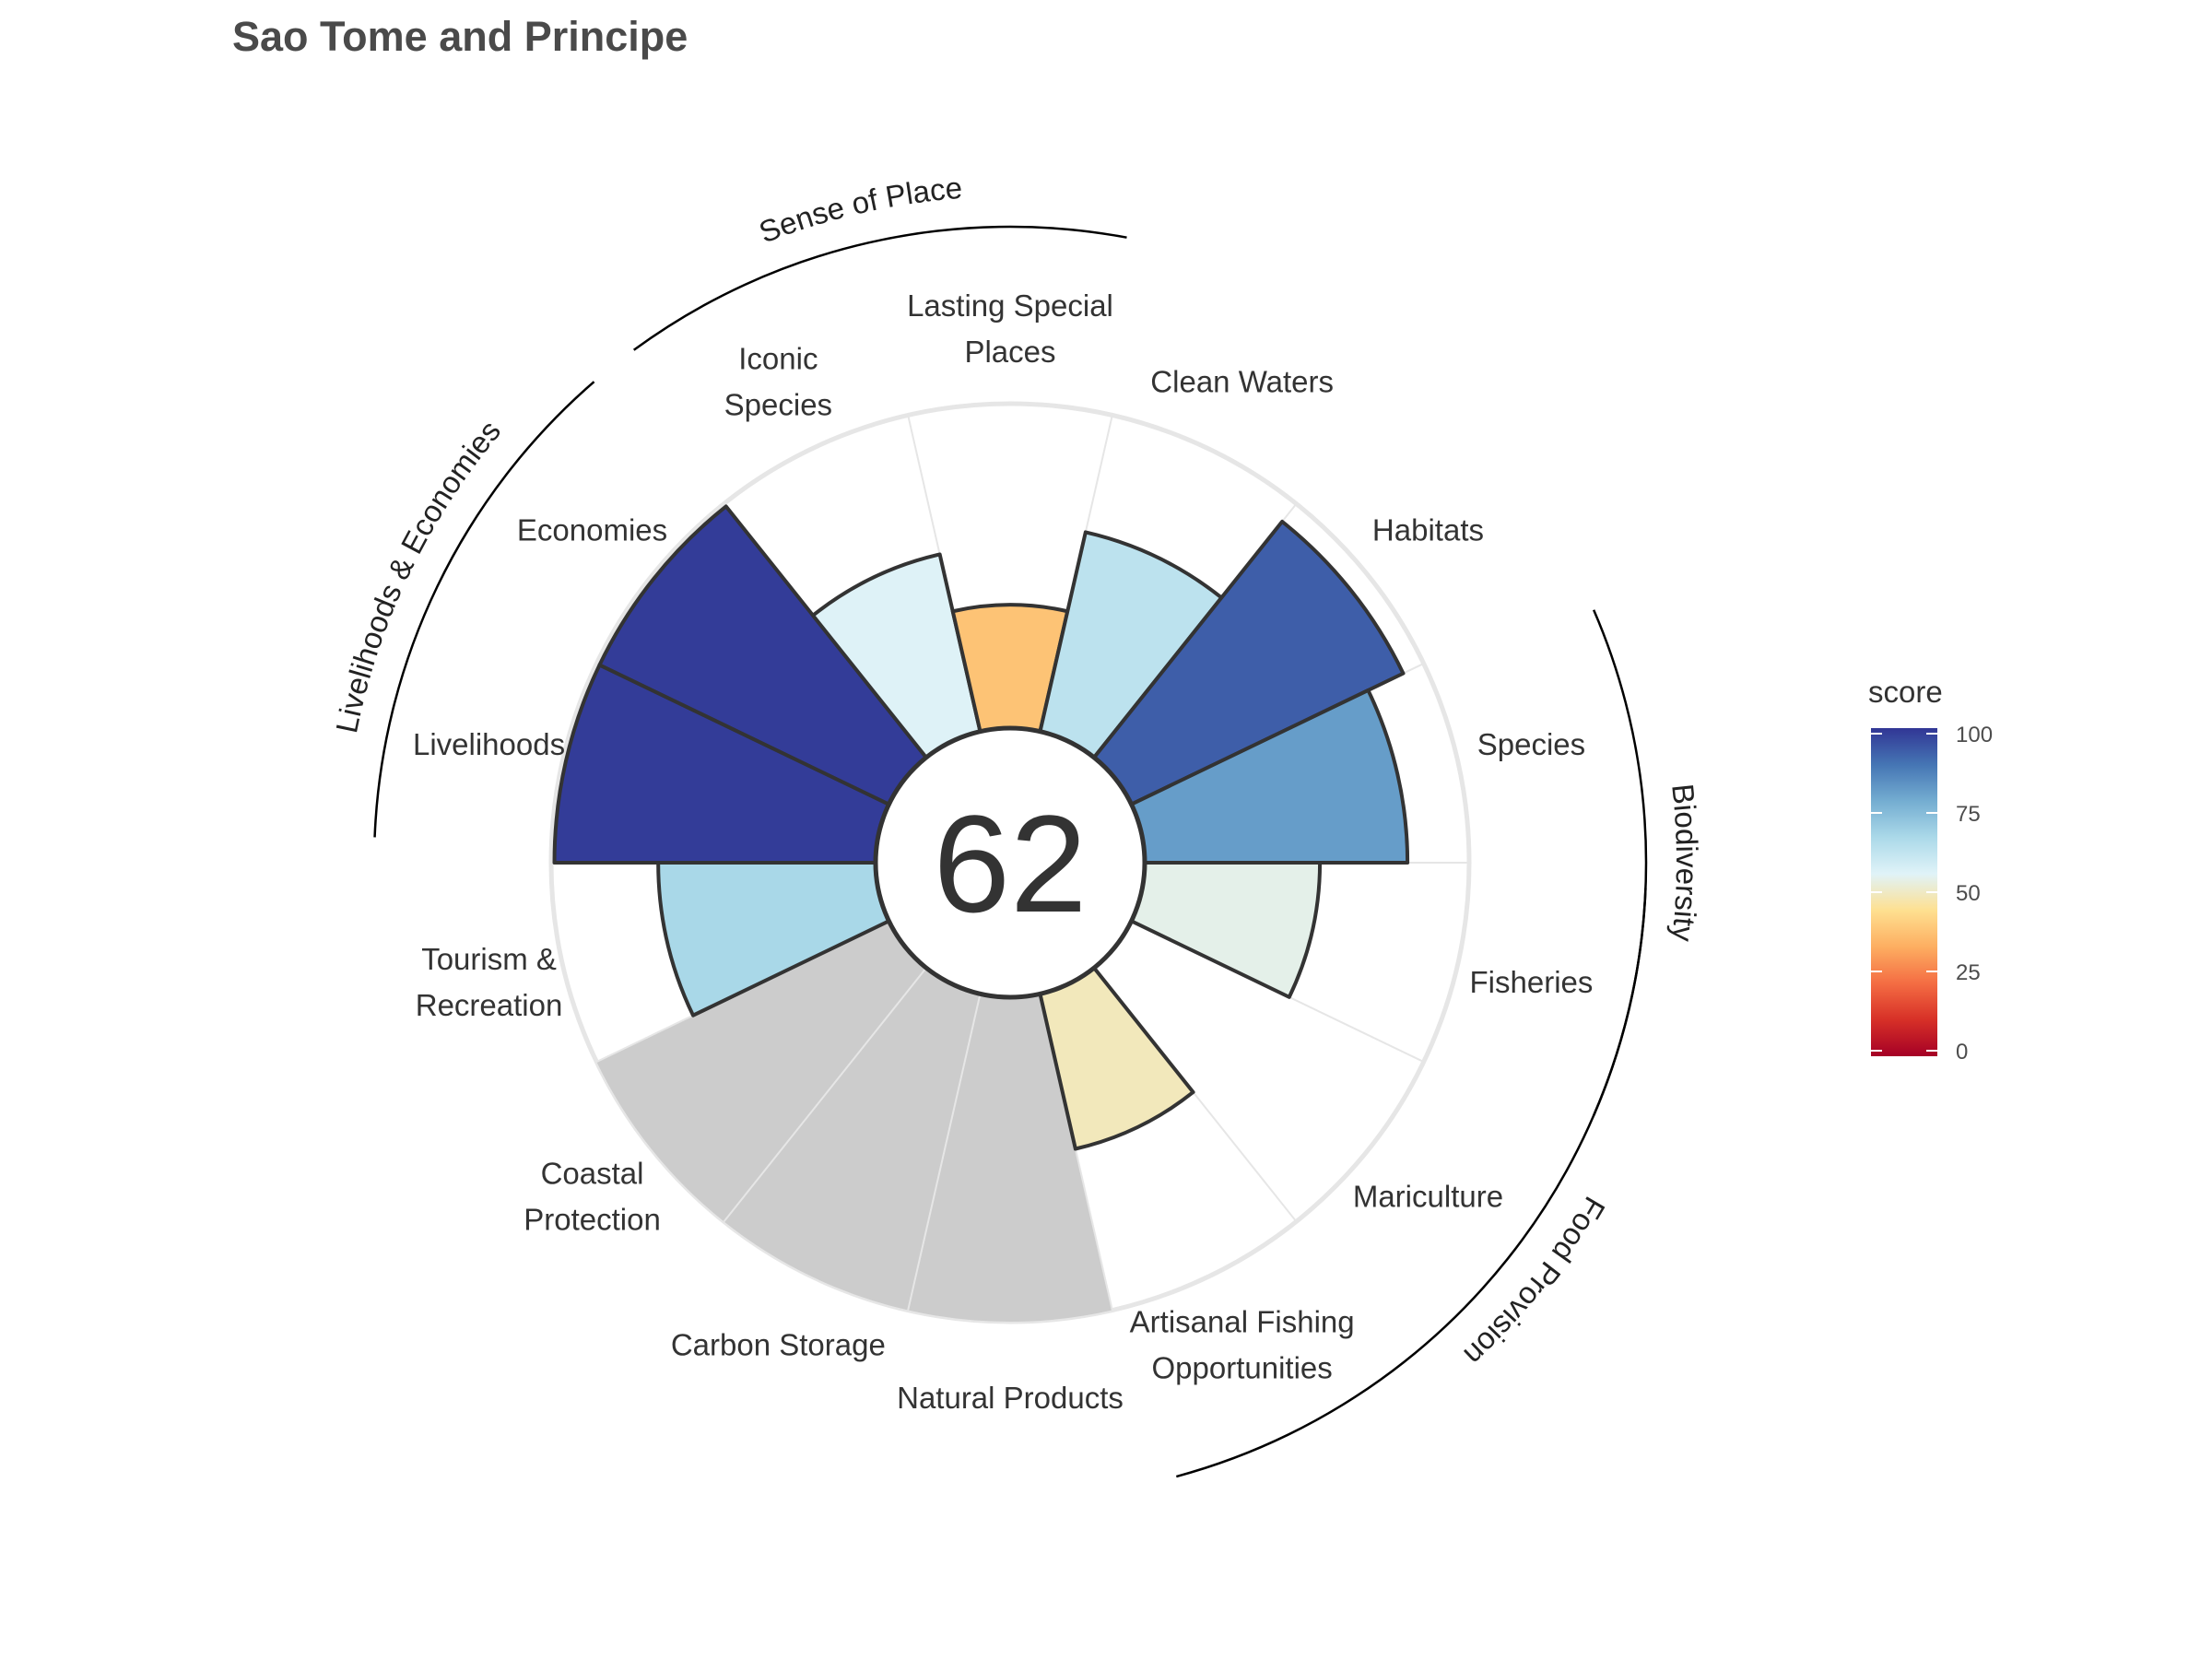 This screenshot has height=1659, width=2212. I want to click on goal-label-fisheries: Fisheries, so click(1532, 982).